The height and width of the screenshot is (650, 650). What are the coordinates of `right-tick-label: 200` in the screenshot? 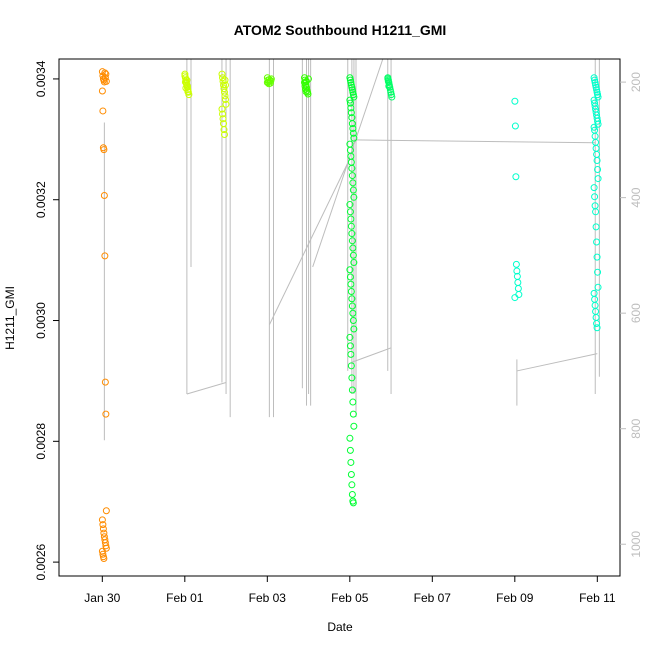 It's located at (636, 82).